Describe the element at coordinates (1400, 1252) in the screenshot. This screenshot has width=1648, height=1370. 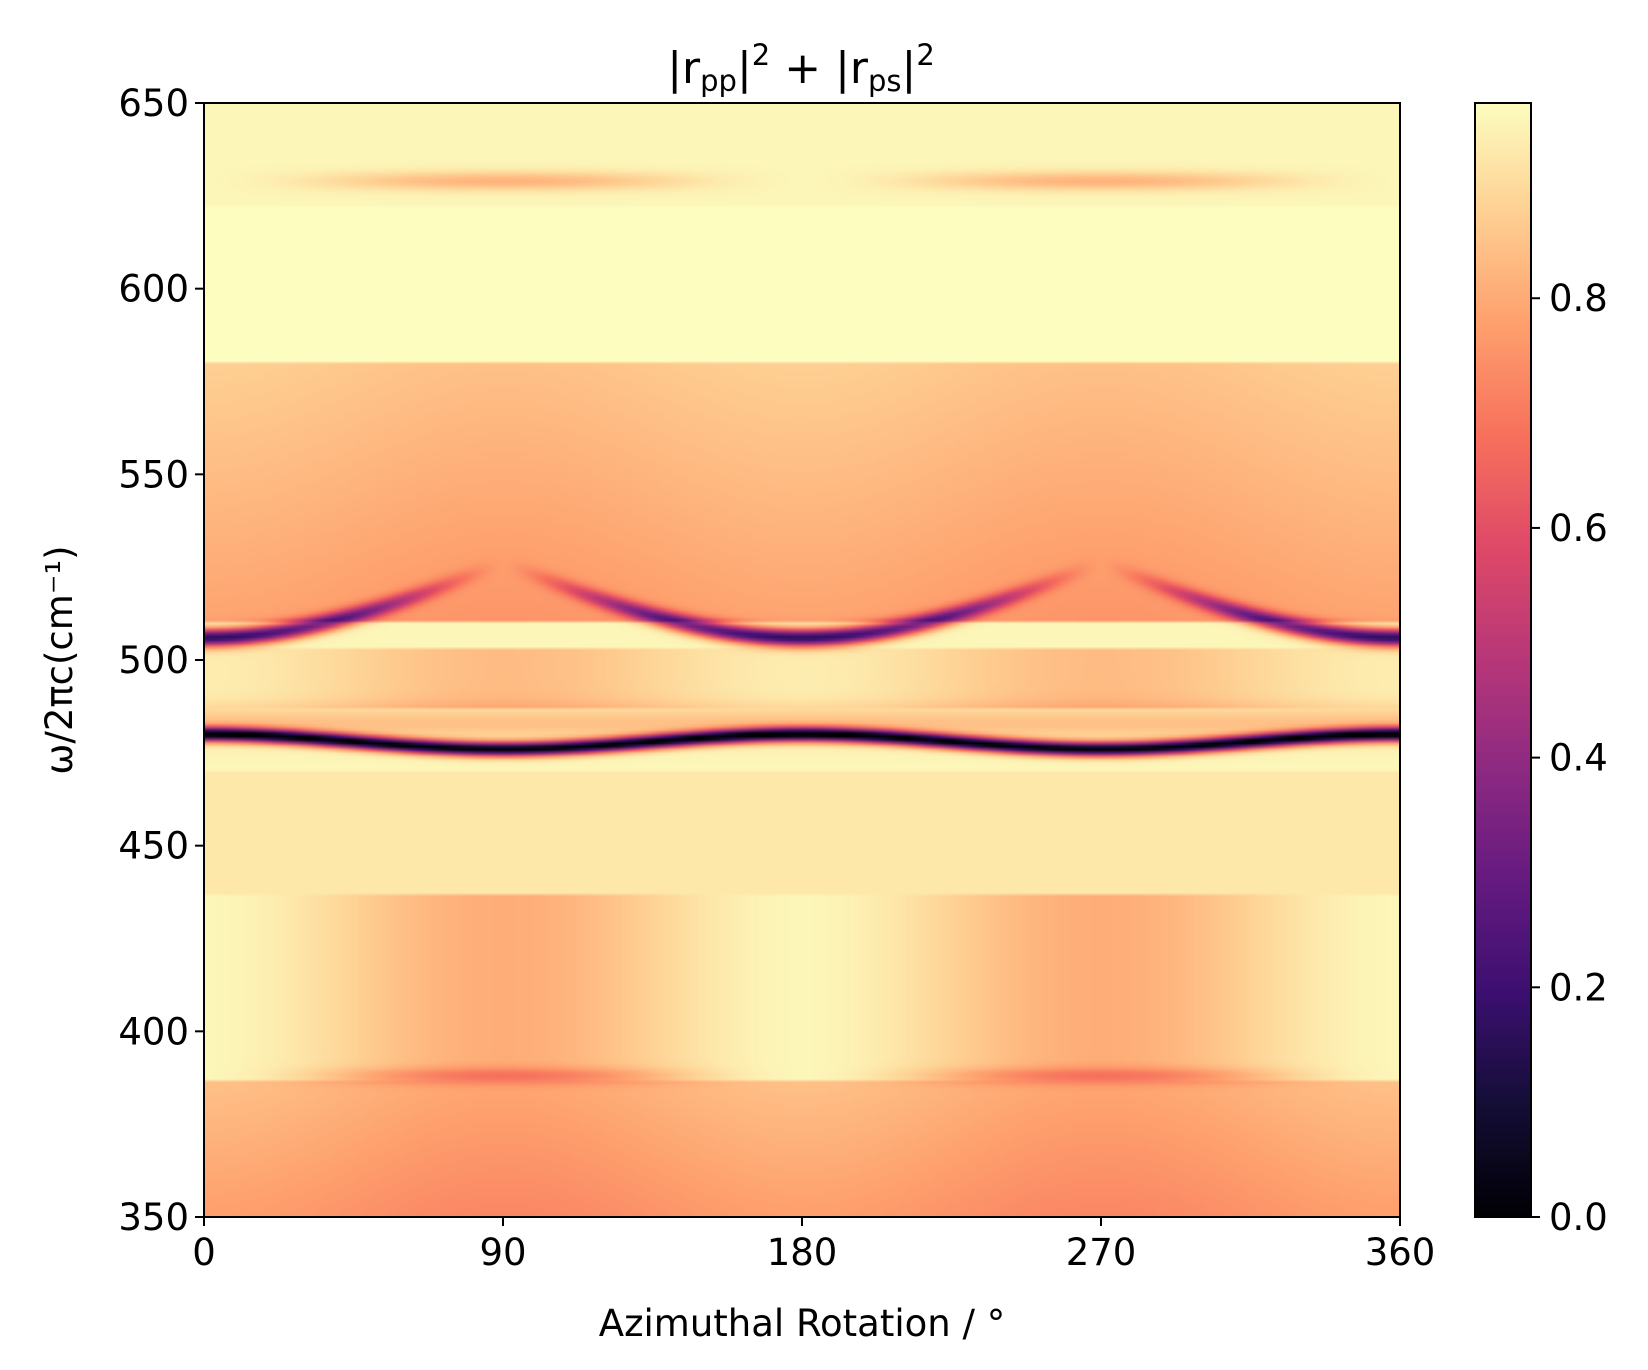
I see `x-tick-label: 360` at that location.